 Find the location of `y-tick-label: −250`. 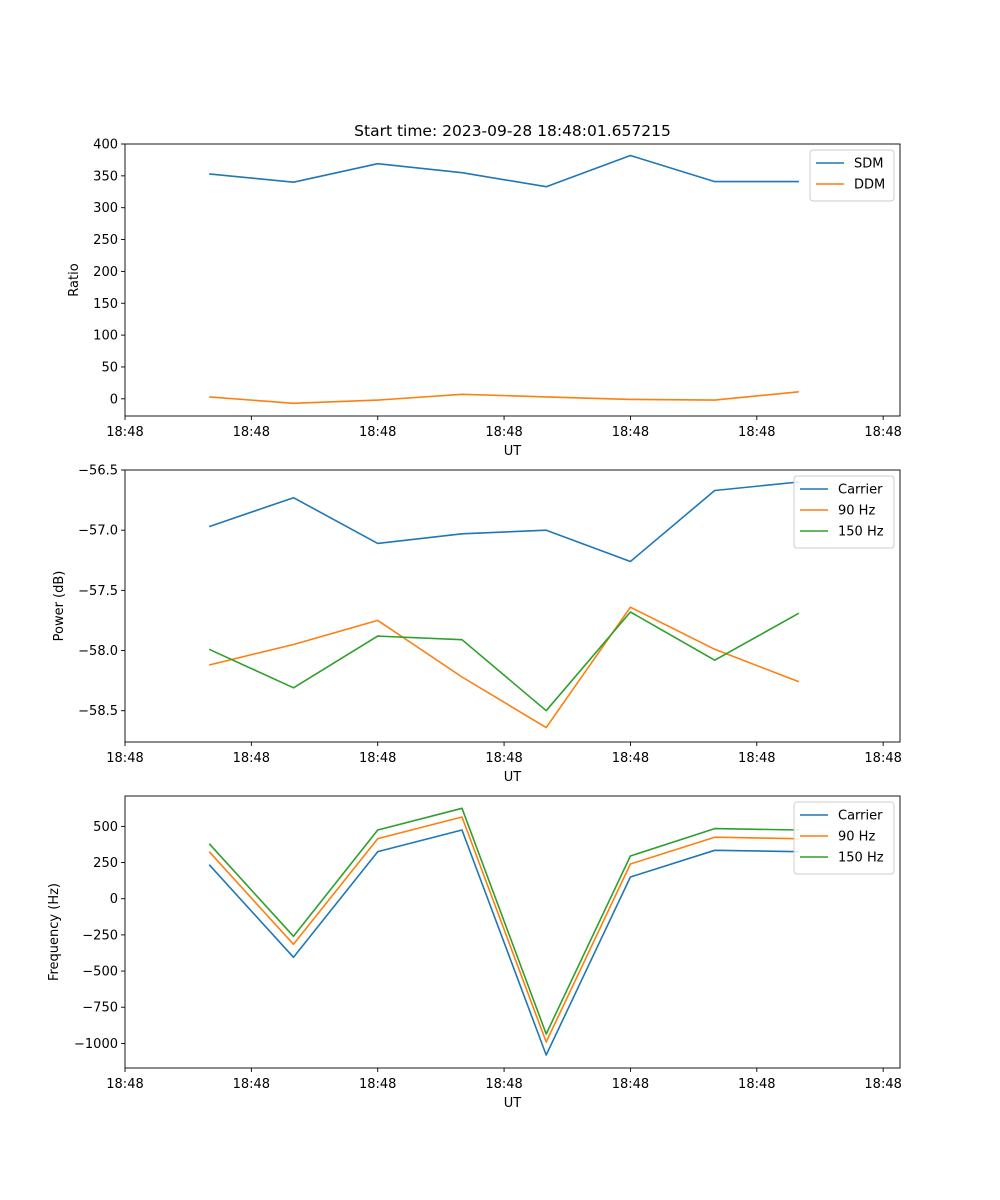

y-tick-label: −250 is located at coordinates (100, 935).